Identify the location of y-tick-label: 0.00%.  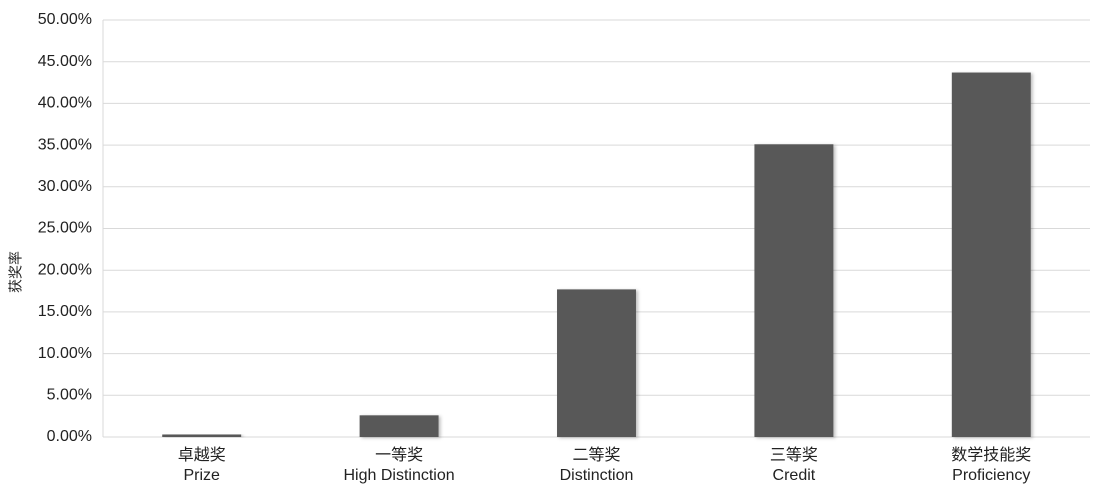
(69, 436).